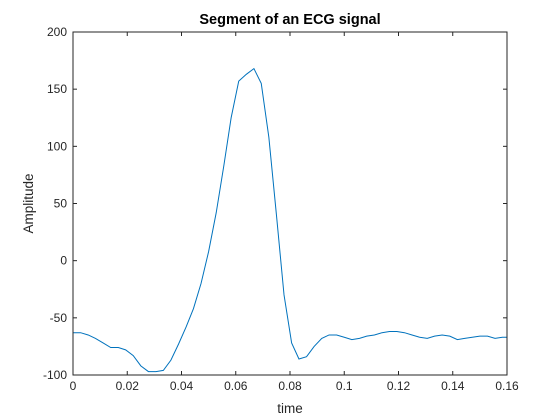 Image resolution: width=560 pixels, height=420 pixels. Describe the element at coordinates (399, 386) in the screenshot. I see `x-tick-label: 0.12` at that location.